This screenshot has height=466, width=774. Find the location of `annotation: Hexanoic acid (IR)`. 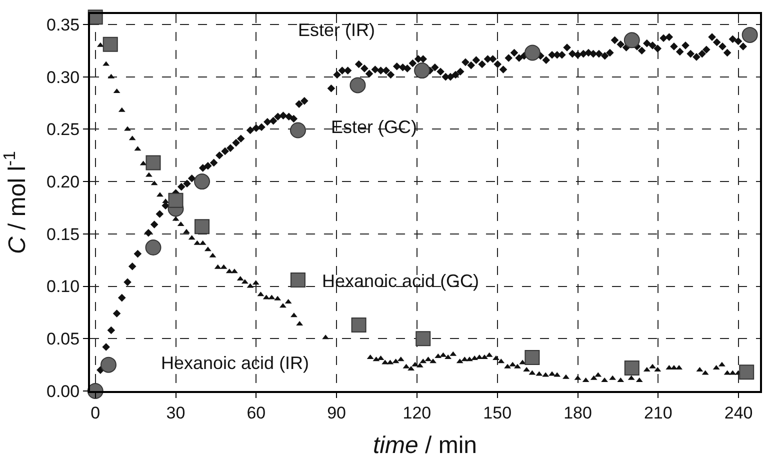

annotation: Hexanoic acid (IR) is located at coordinates (235, 363).